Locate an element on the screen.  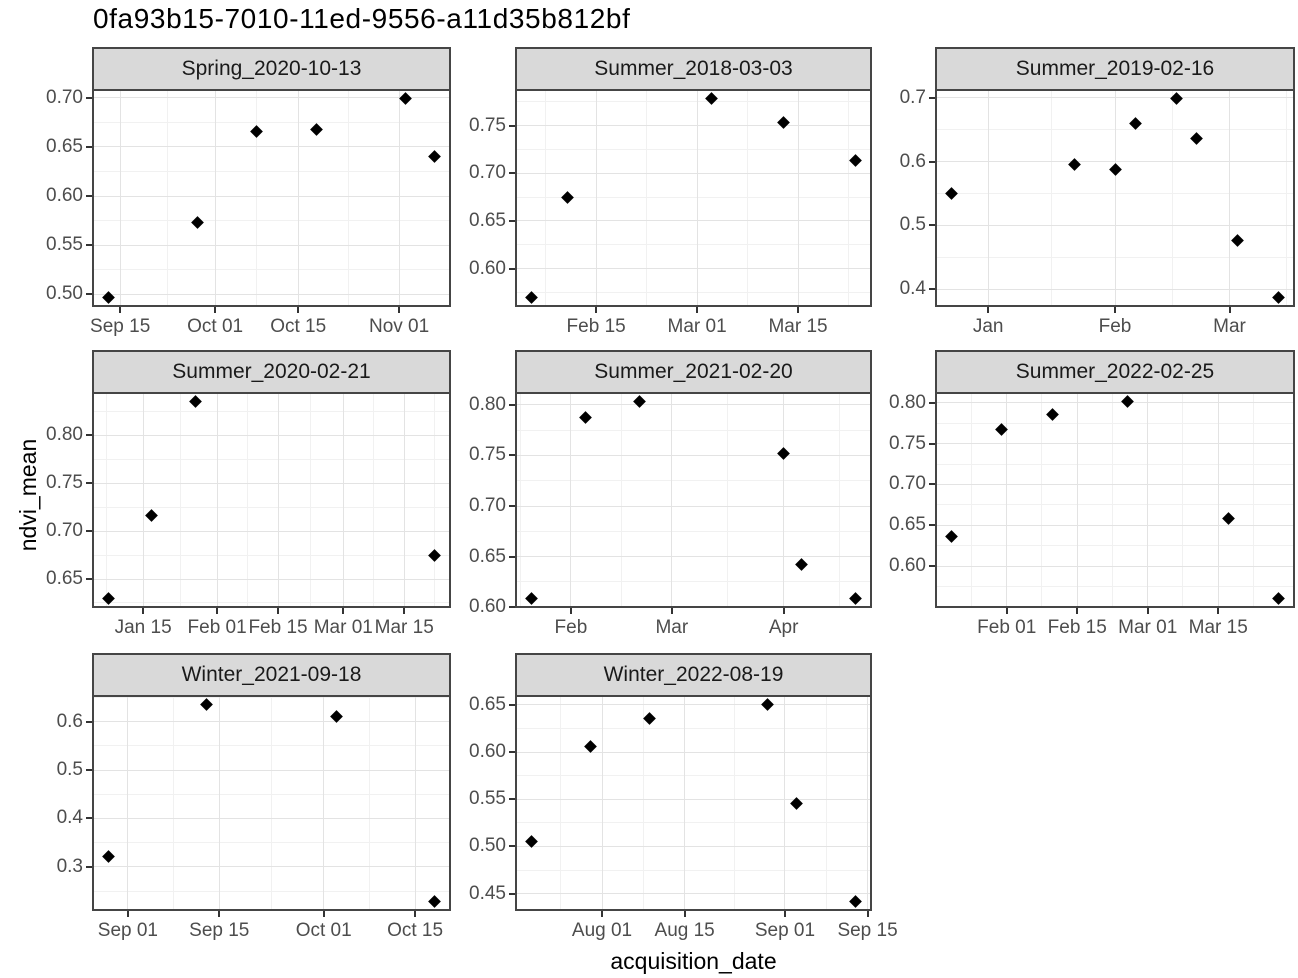
x-tick-label: Oct 01 is located at coordinates (323, 930).